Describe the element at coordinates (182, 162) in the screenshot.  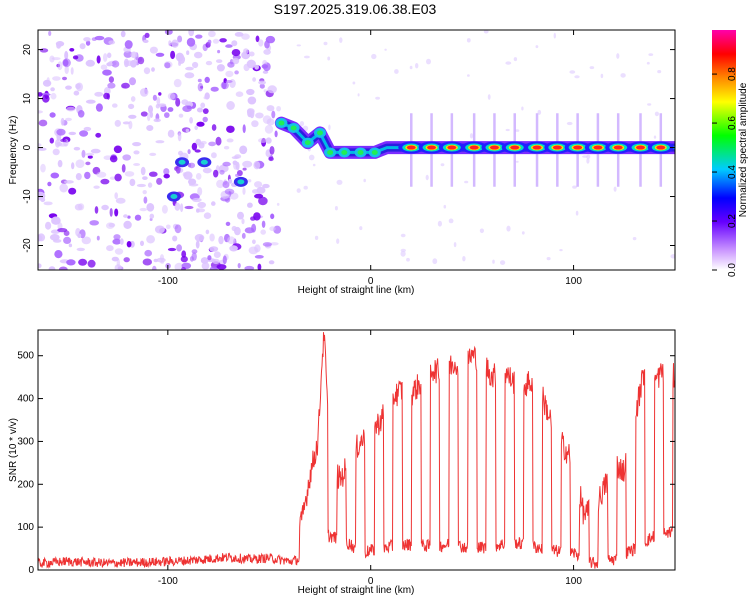
I see `spot-core` at that location.